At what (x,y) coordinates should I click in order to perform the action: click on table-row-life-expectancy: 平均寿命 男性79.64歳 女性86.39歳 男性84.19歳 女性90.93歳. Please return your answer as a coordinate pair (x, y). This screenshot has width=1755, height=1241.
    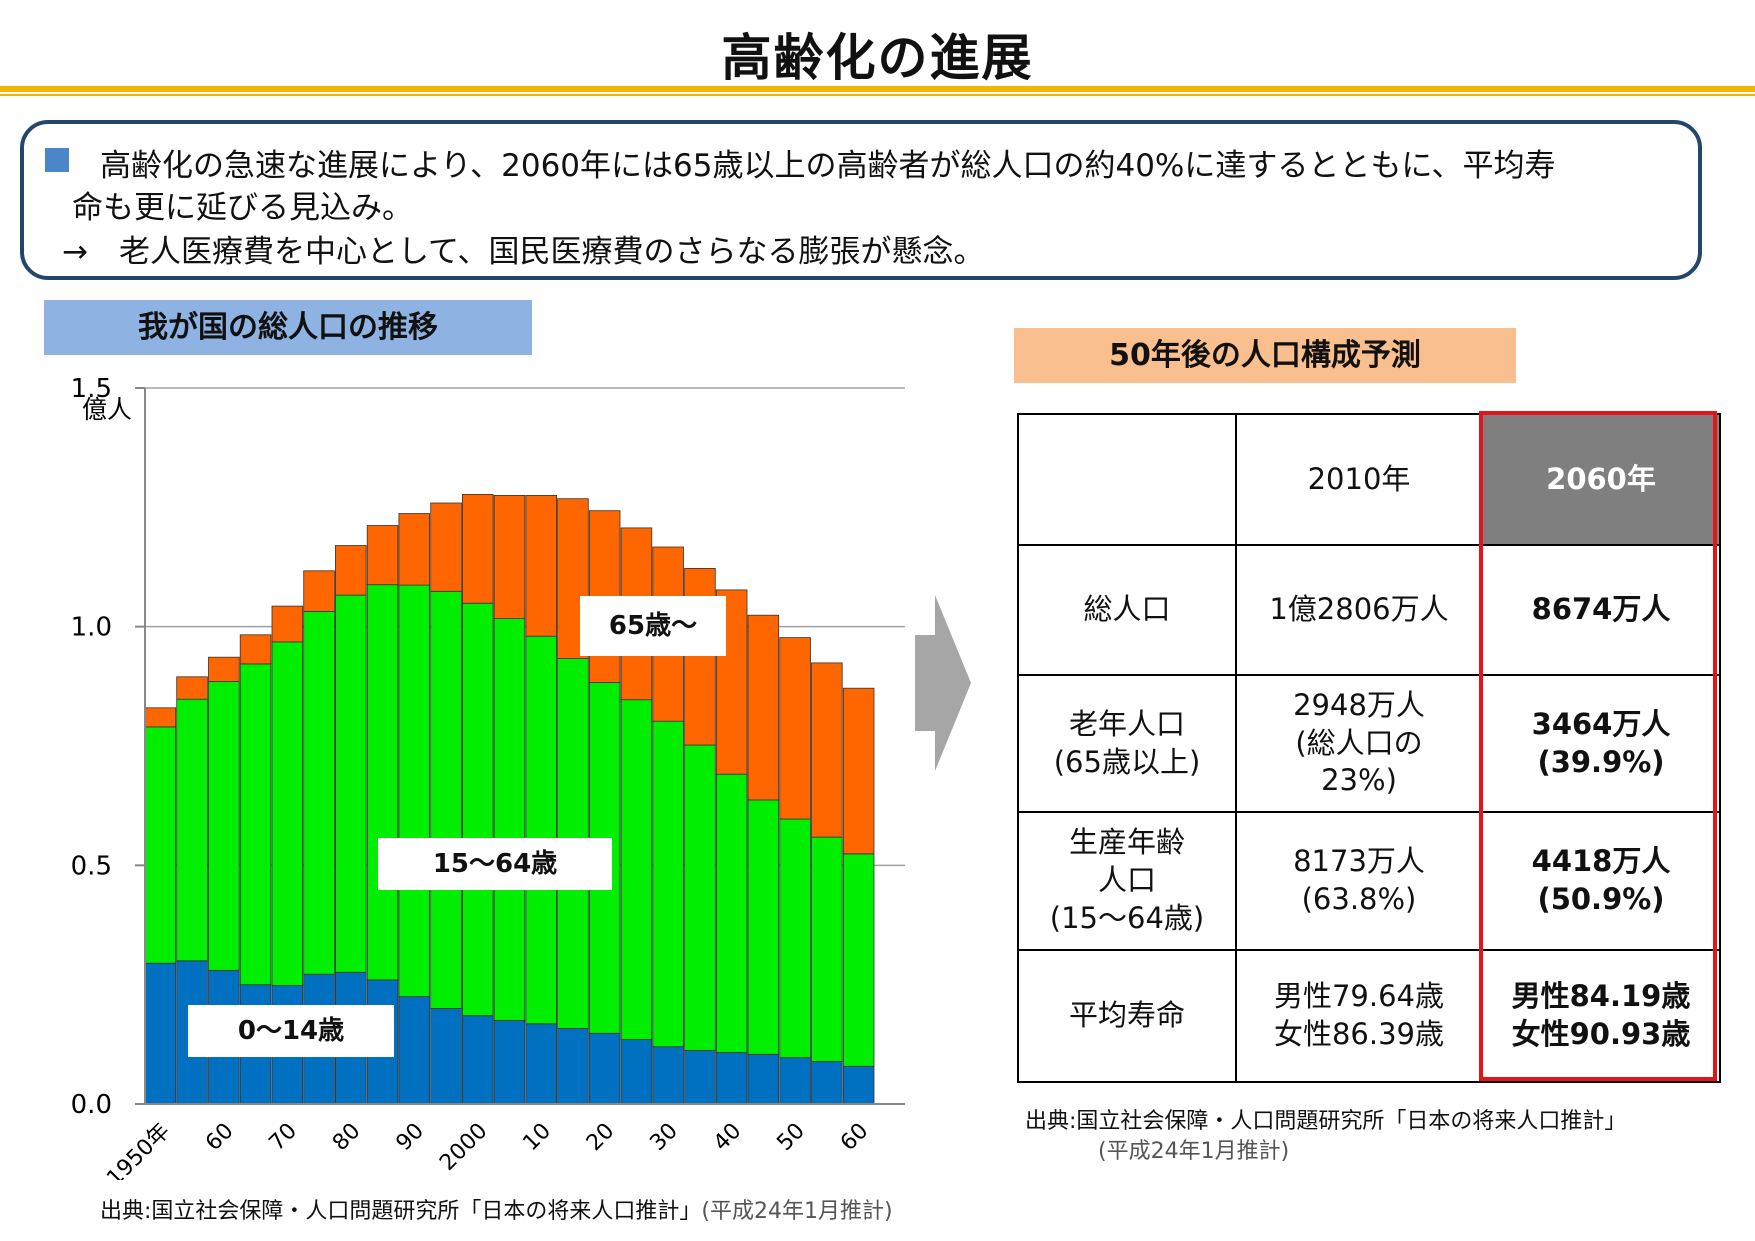
    Looking at the image, I should click on (1369, 1016).